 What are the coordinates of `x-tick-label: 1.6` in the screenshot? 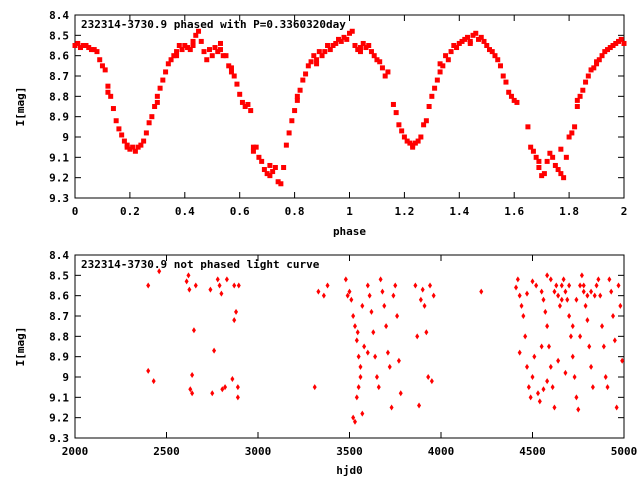 It's located at (514, 211).